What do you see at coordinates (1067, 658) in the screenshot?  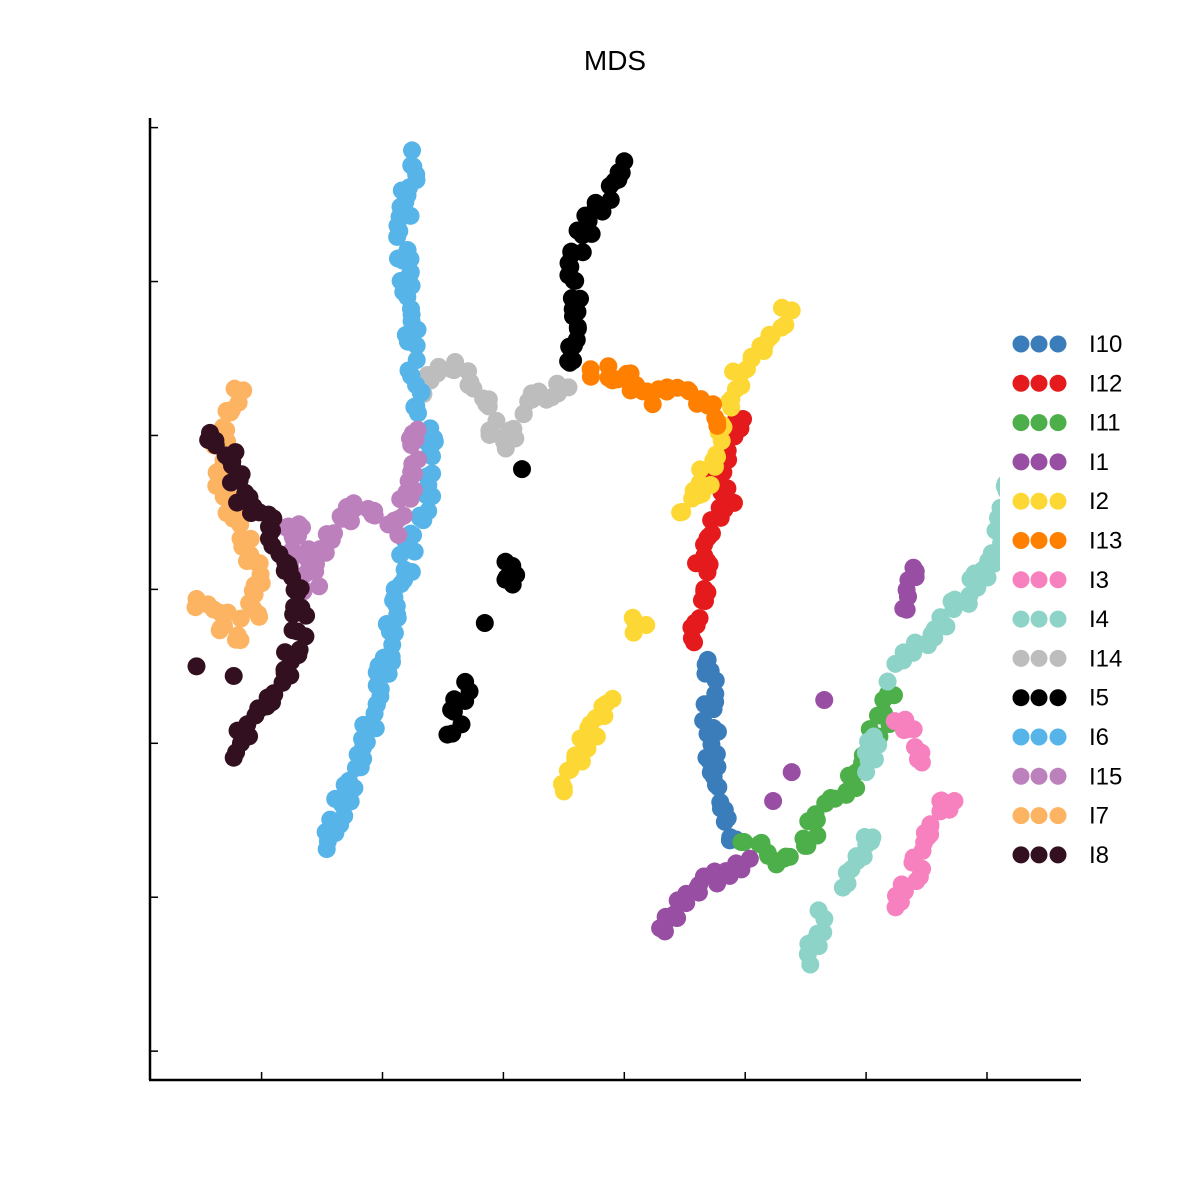 I see `legend-item-i14: I14` at bounding box center [1067, 658].